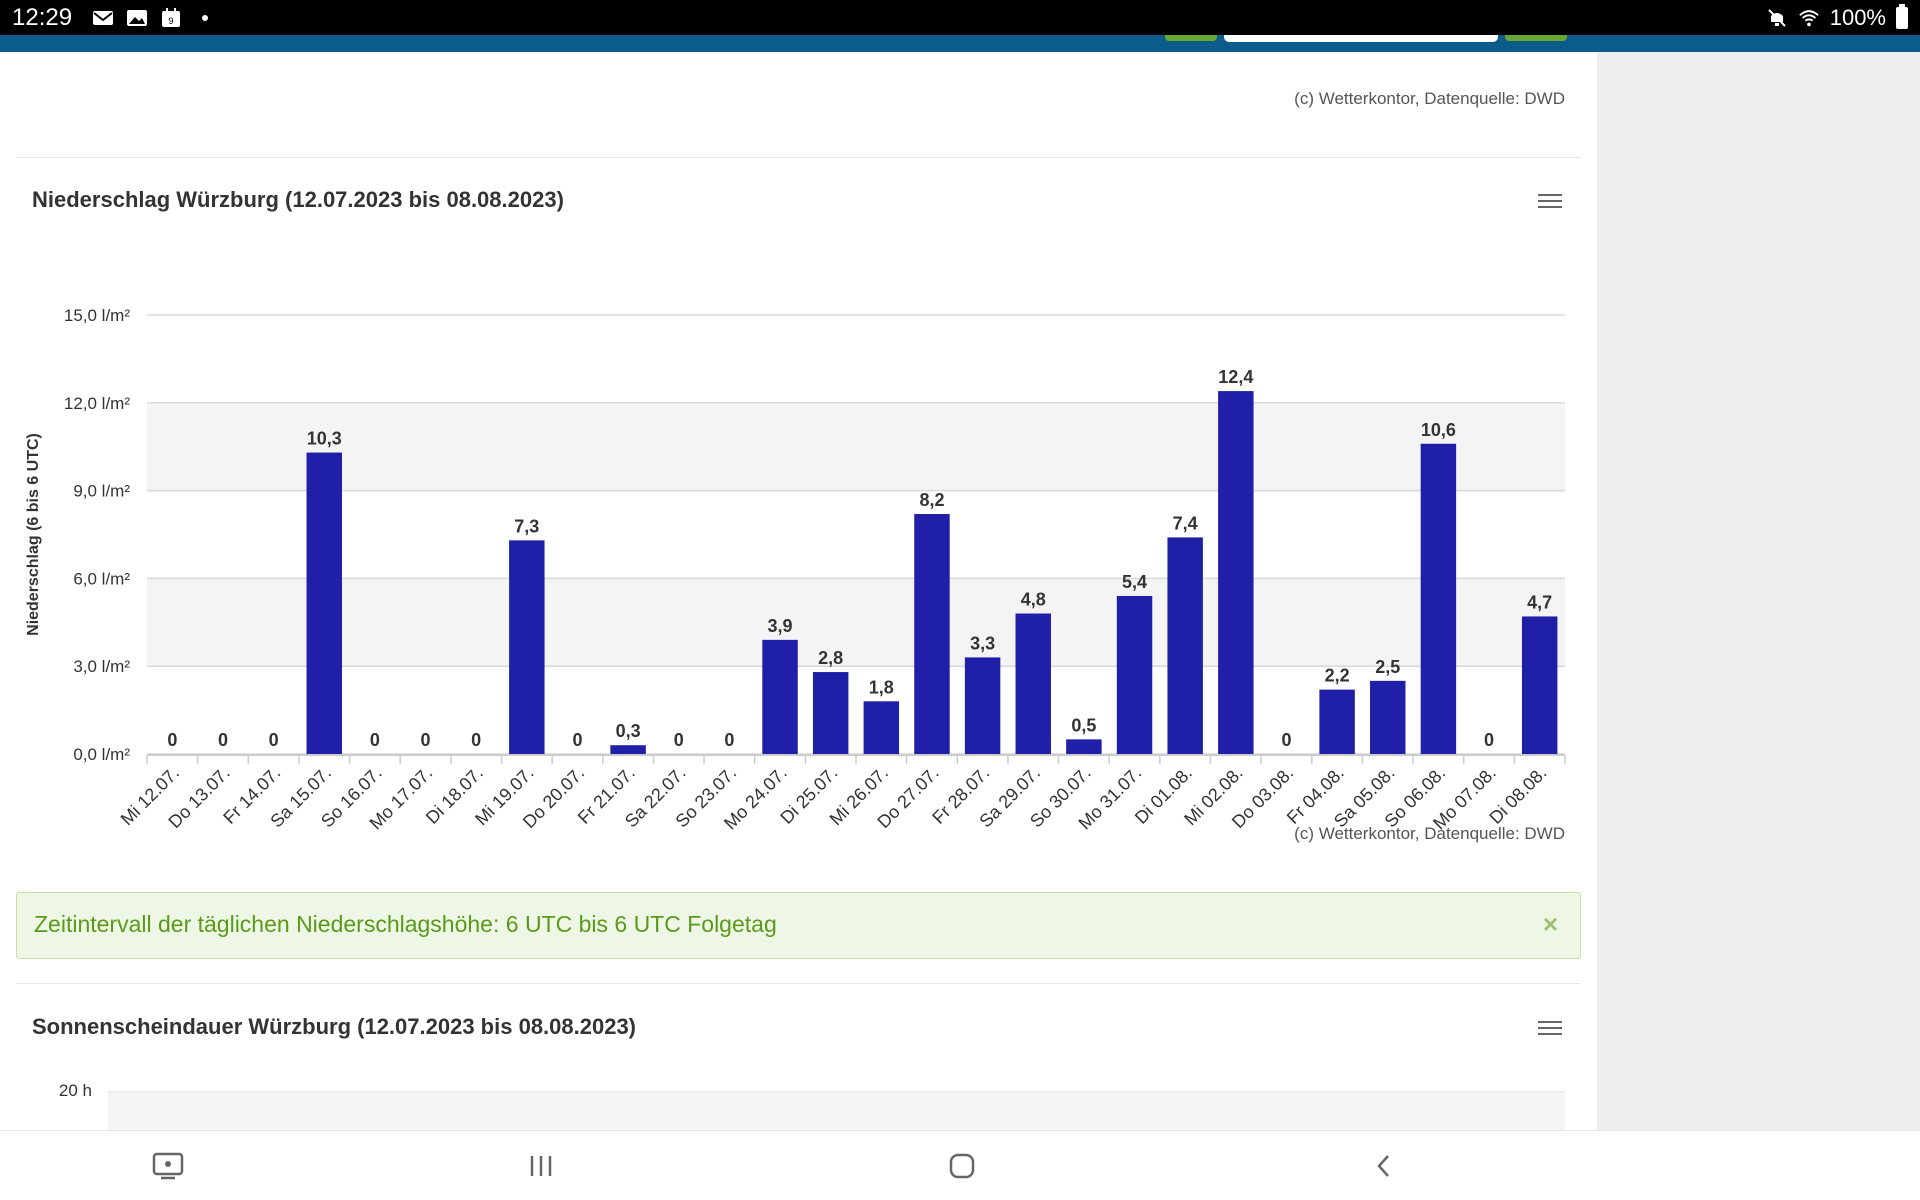 The height and width of the screenshot is (1200, 1920). I want to click on data-label: 2,8, so click(830, 658).